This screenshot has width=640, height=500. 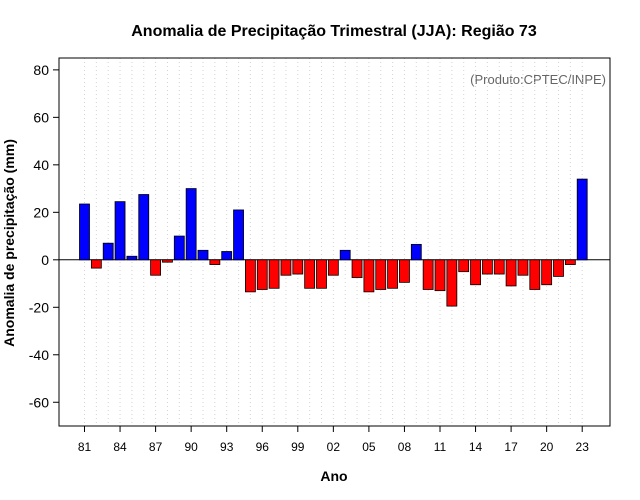 What do you see at coordinates (156, 267) in the screenshot?
I see `bar-1987` at bounding box center [156, 267].